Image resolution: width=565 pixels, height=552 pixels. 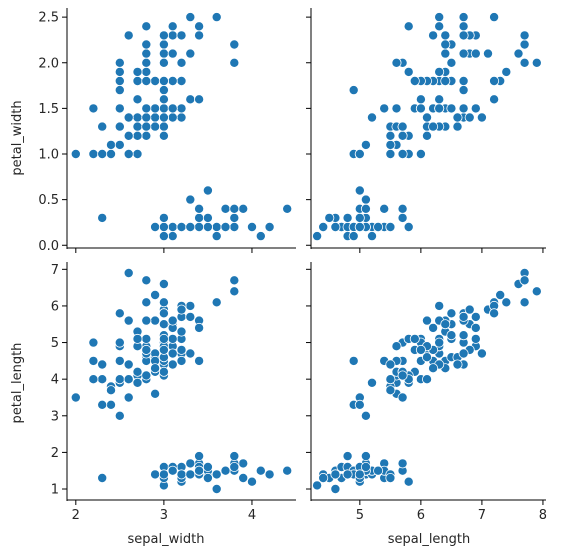 I want to click on y-tick-label: 3, so click(x=55, y=416).